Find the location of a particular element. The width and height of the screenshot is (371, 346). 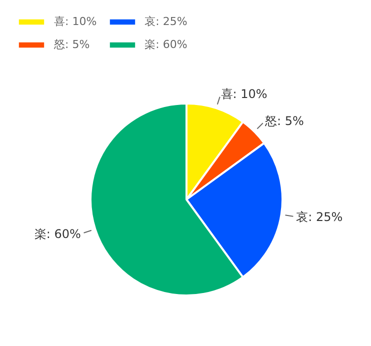

legend-label: 楽: 60% is located at coordinates (166, 44).